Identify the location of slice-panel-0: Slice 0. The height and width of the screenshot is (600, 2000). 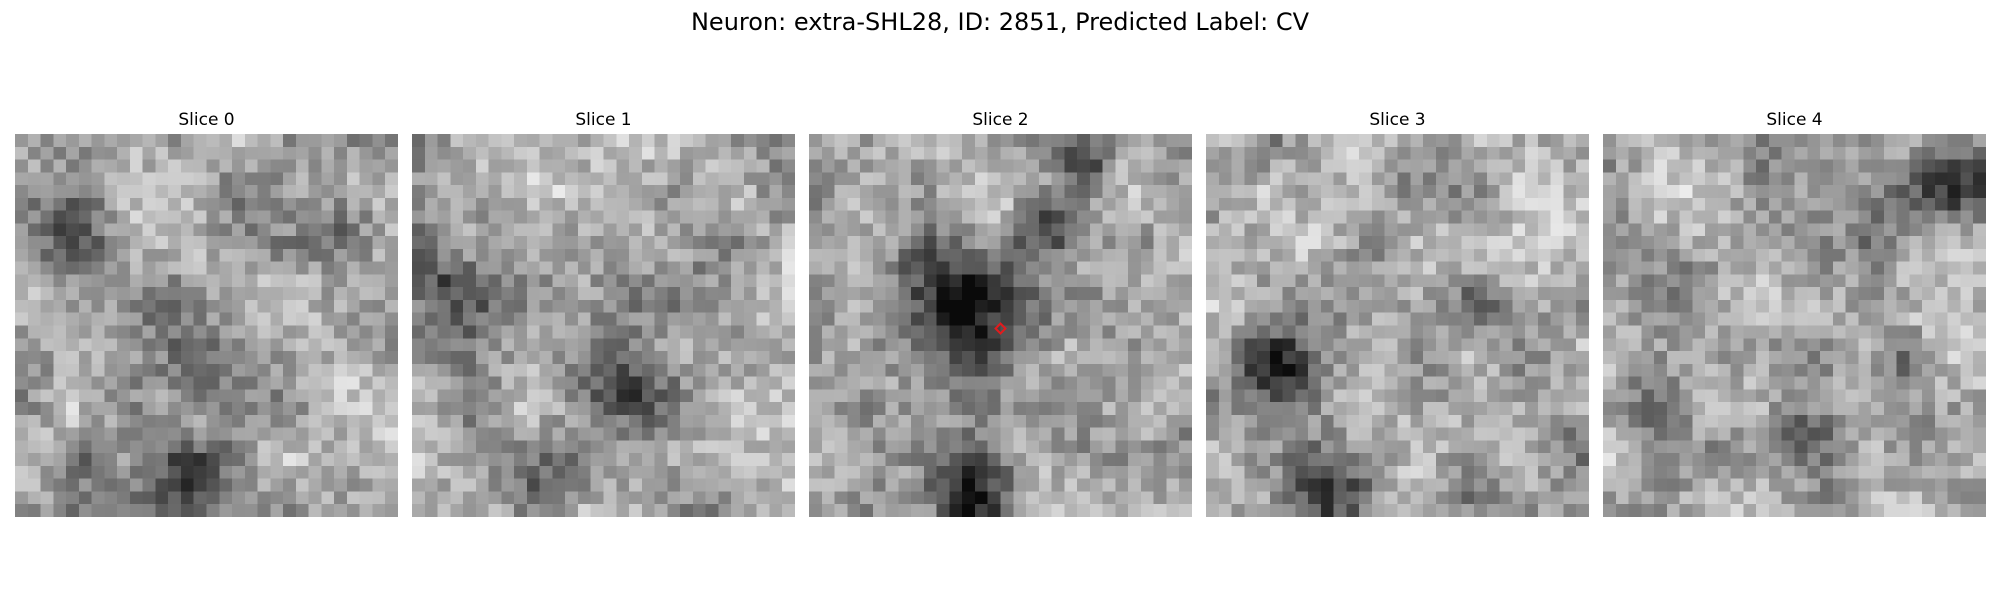
(206, 312).